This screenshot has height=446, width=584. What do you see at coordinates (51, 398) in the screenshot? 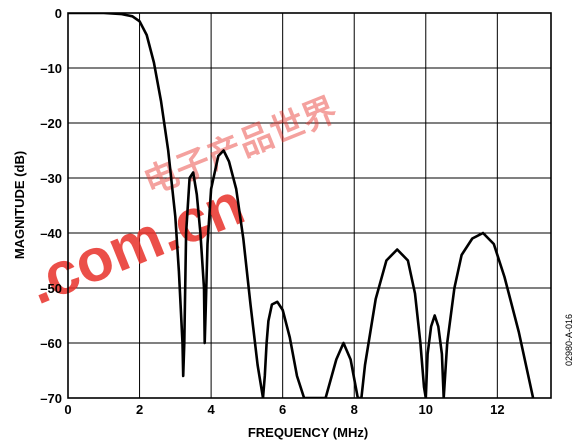
I see `y-tick-label: –70` at bounding box center [51, 398].